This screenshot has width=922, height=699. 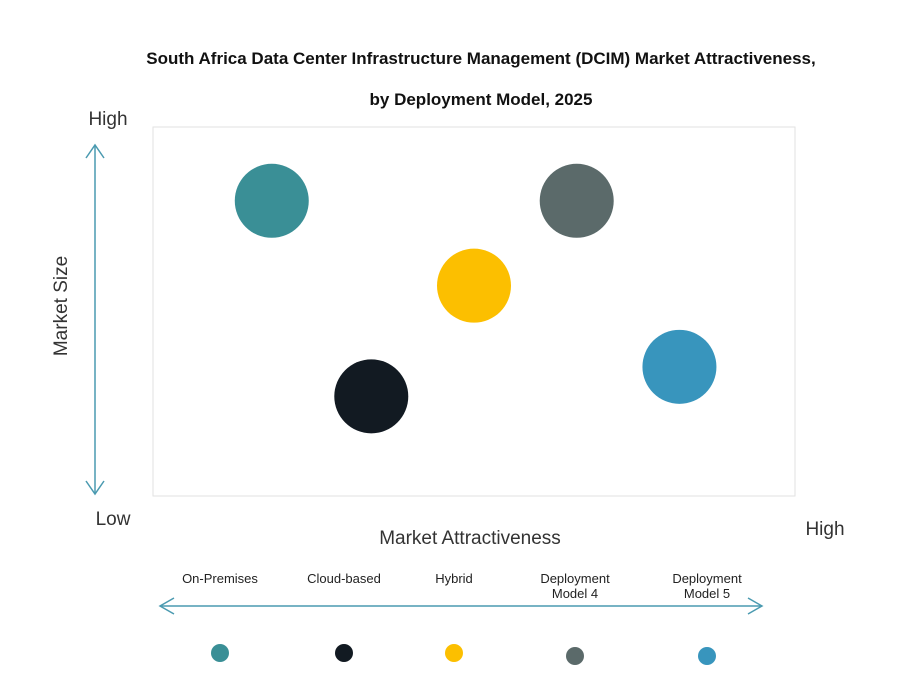 I want to click on bubble-hybrid, so click(x=474, y=285).